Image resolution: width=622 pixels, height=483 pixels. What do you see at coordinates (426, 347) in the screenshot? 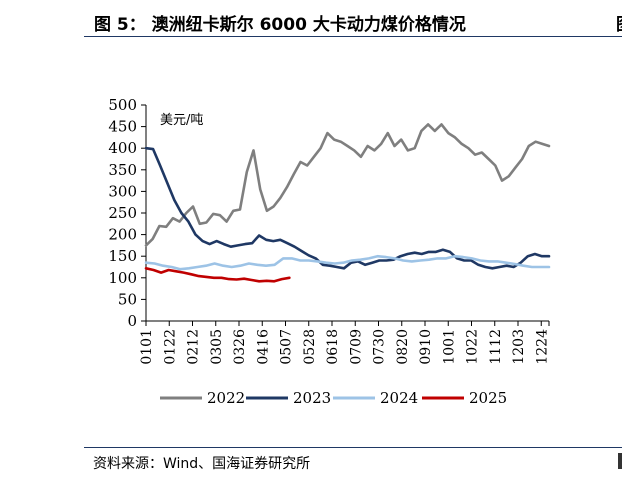
I see `x-tick-label: 0910` at bounding box center [426, 347].